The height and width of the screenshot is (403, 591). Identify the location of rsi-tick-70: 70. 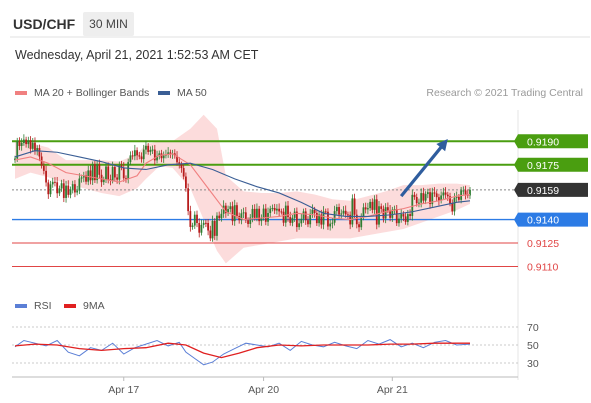
(533, 328).